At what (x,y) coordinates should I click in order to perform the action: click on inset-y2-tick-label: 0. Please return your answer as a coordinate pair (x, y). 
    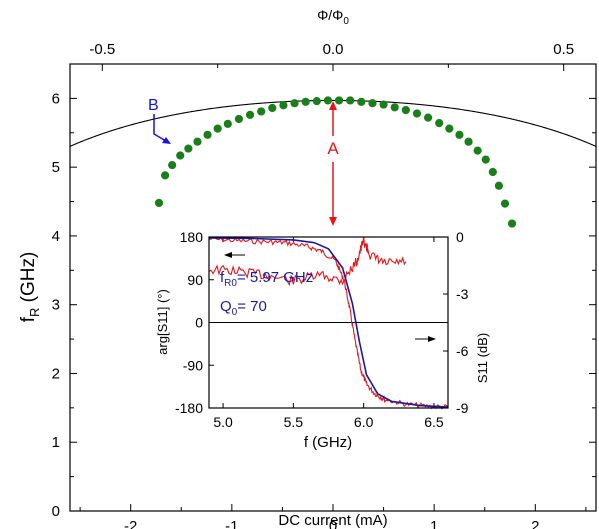
    Looking at the image, I should click on (460, 237).